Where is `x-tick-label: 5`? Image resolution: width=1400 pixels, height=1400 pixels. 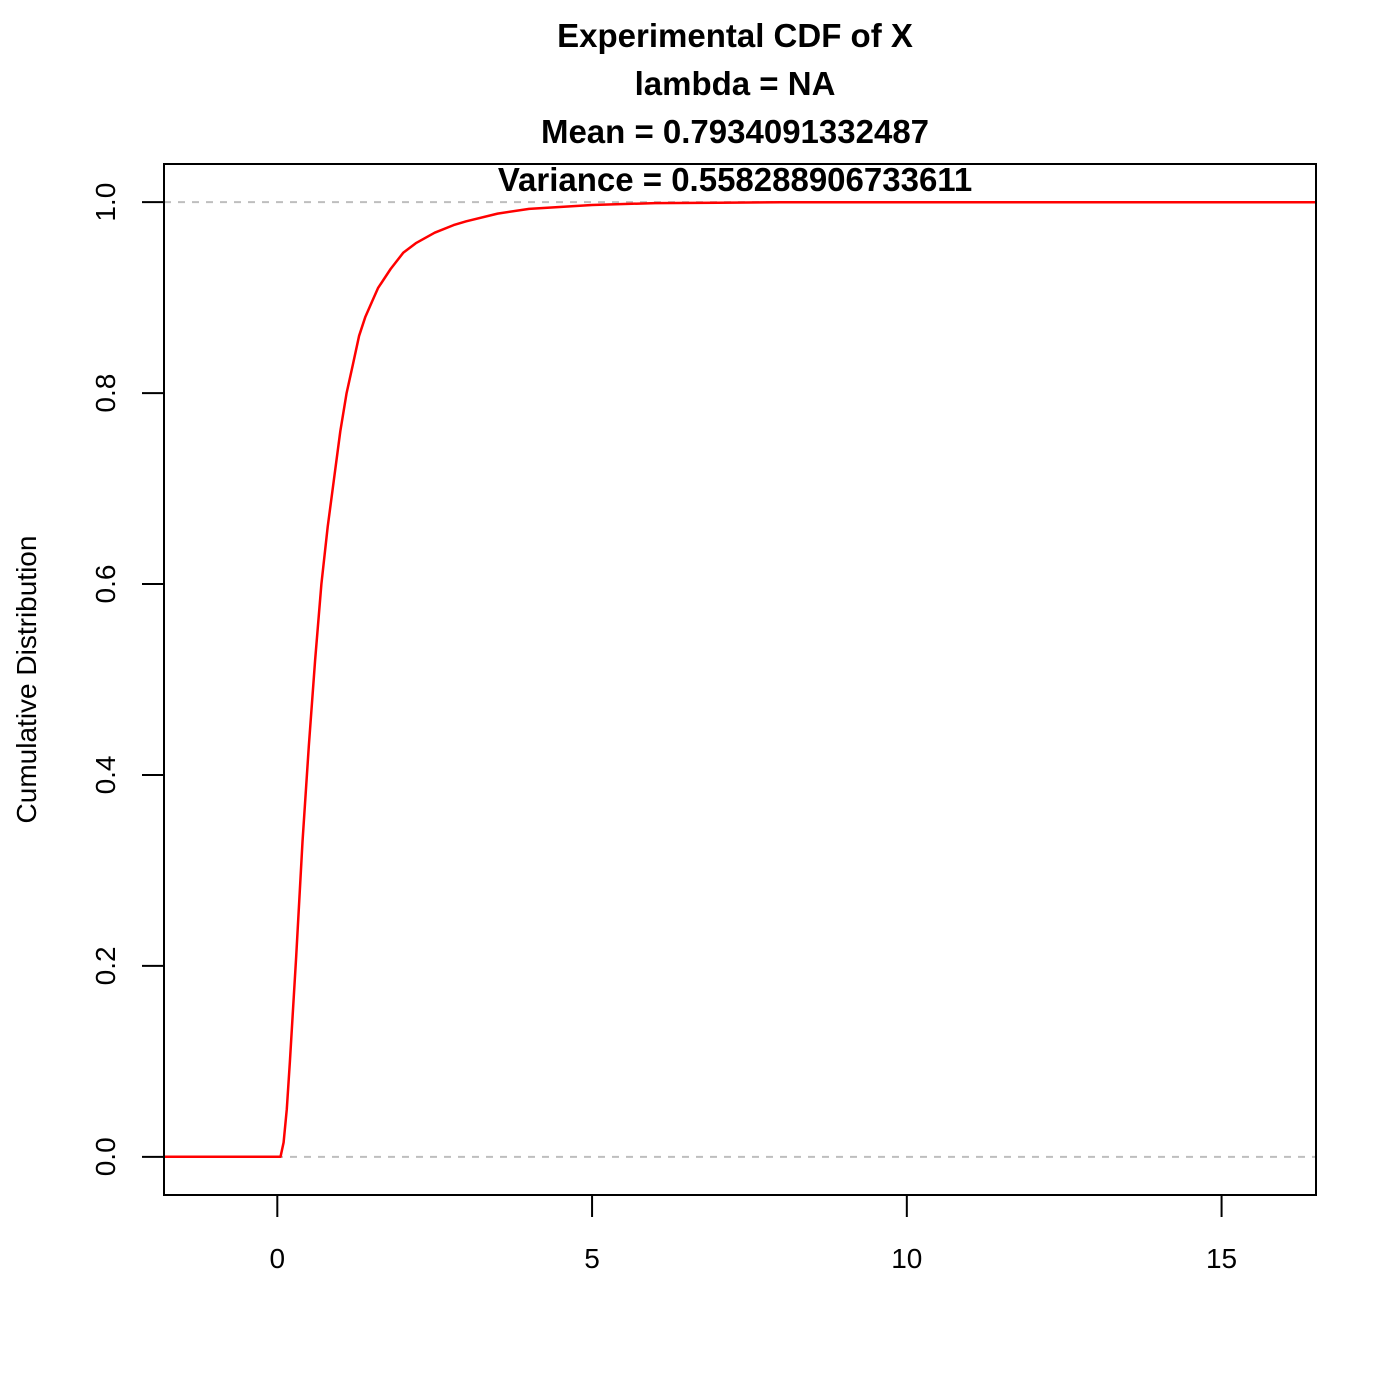 x-tick-label: 5 is located at coordinates (592, 1258).